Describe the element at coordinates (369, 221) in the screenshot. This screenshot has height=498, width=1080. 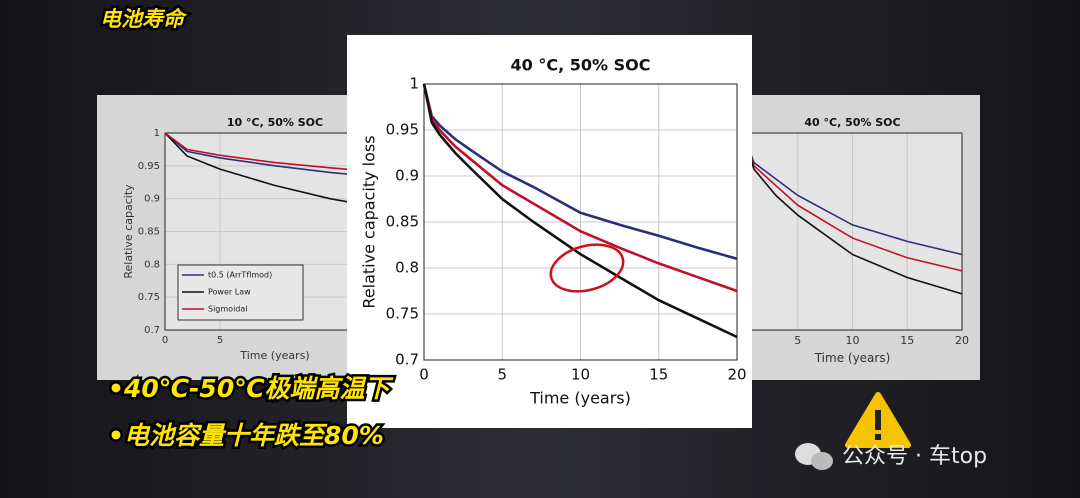
I see `y-axis-label: Relative capacity loss` at that location.